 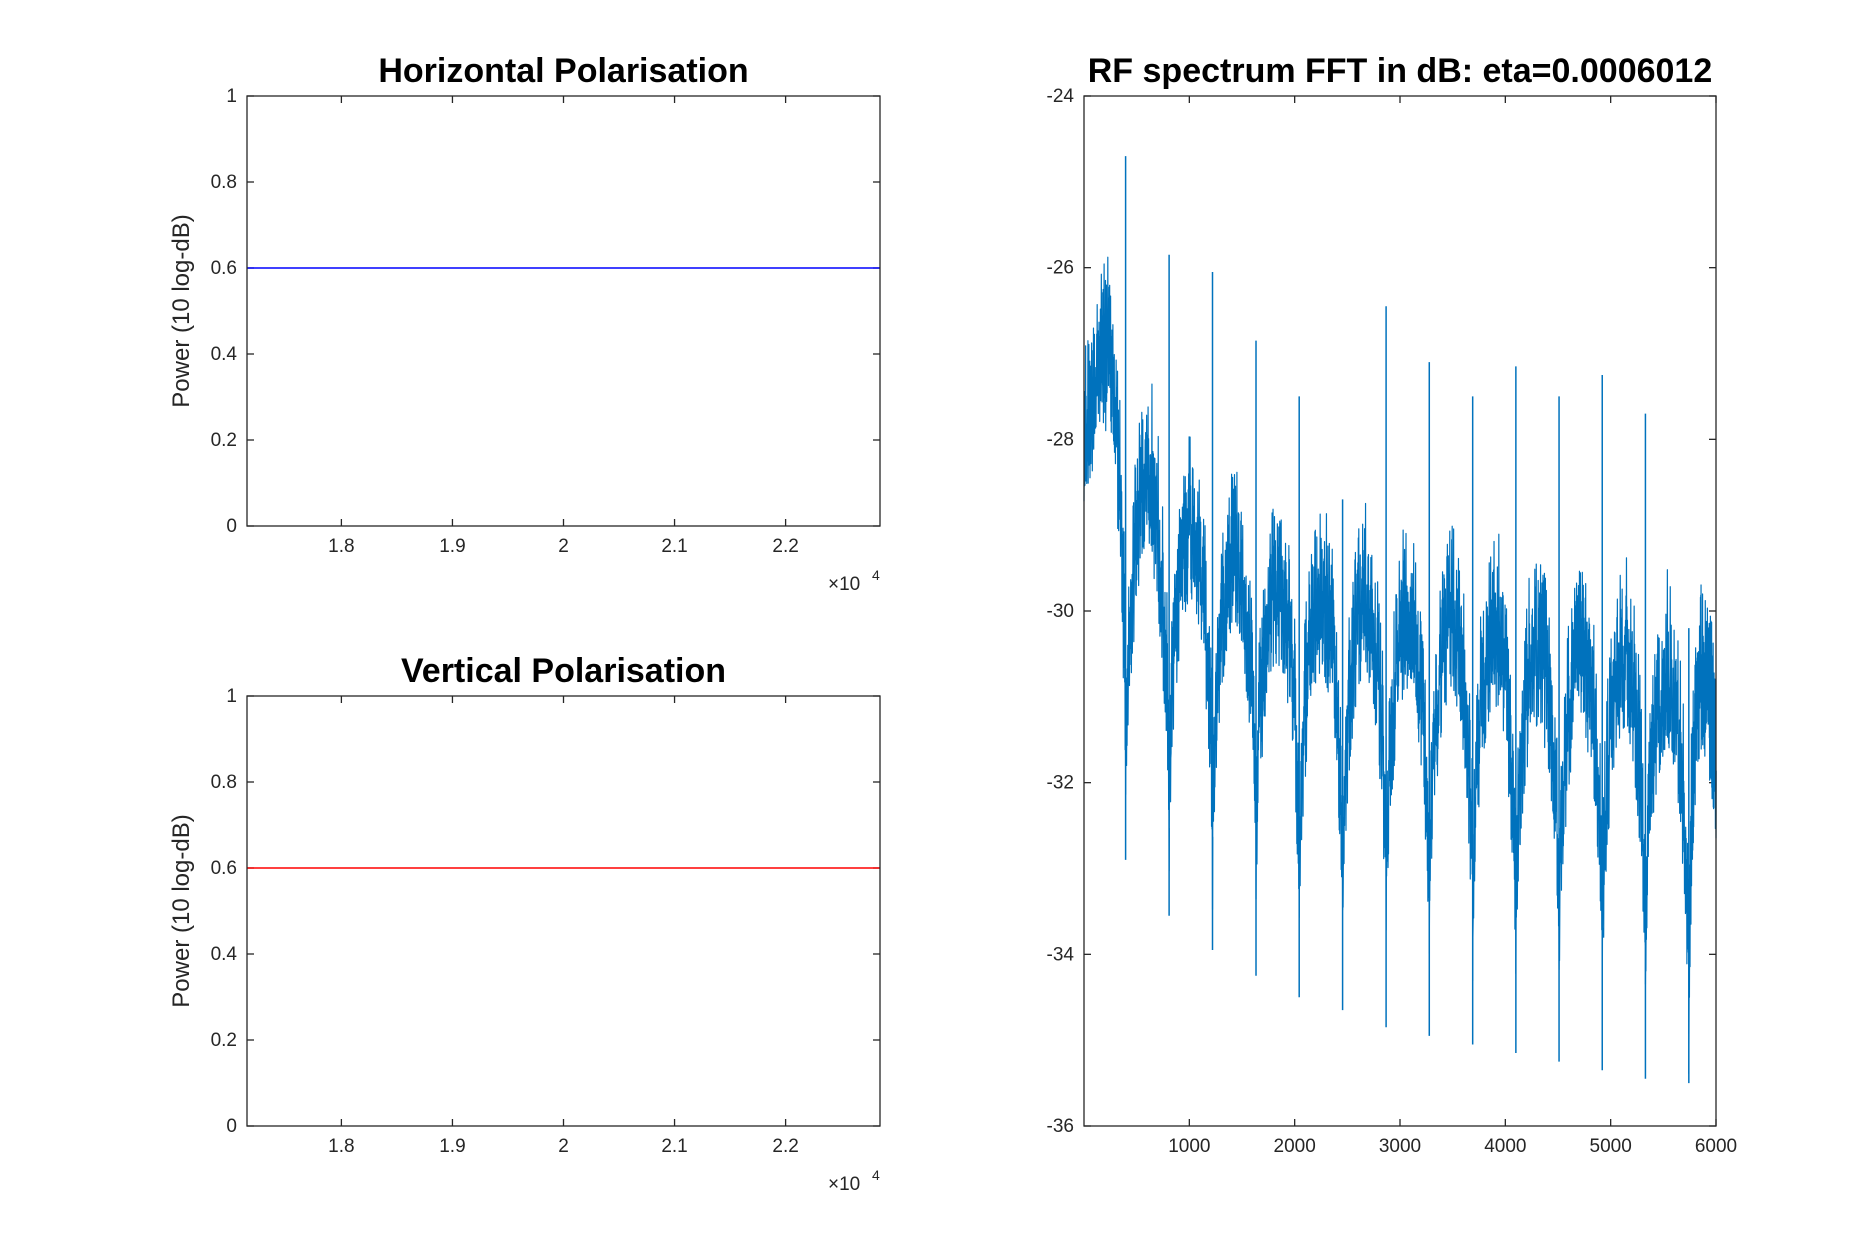 What do you see at coordinates (1400, 1146) in the screenshot?
I see `x-tick-label: 3000` at bounding box center [1400, 1146].